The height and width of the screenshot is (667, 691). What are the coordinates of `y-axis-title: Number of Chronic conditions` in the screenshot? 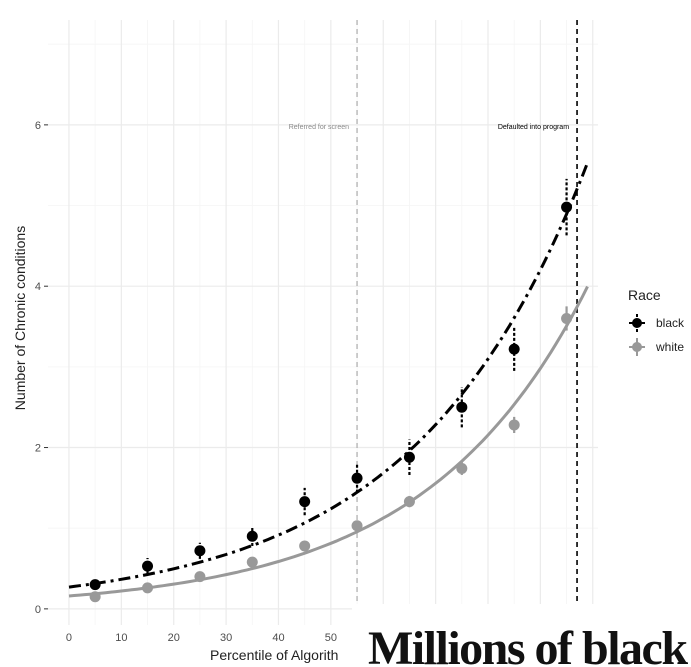 It's located at (20, 318).